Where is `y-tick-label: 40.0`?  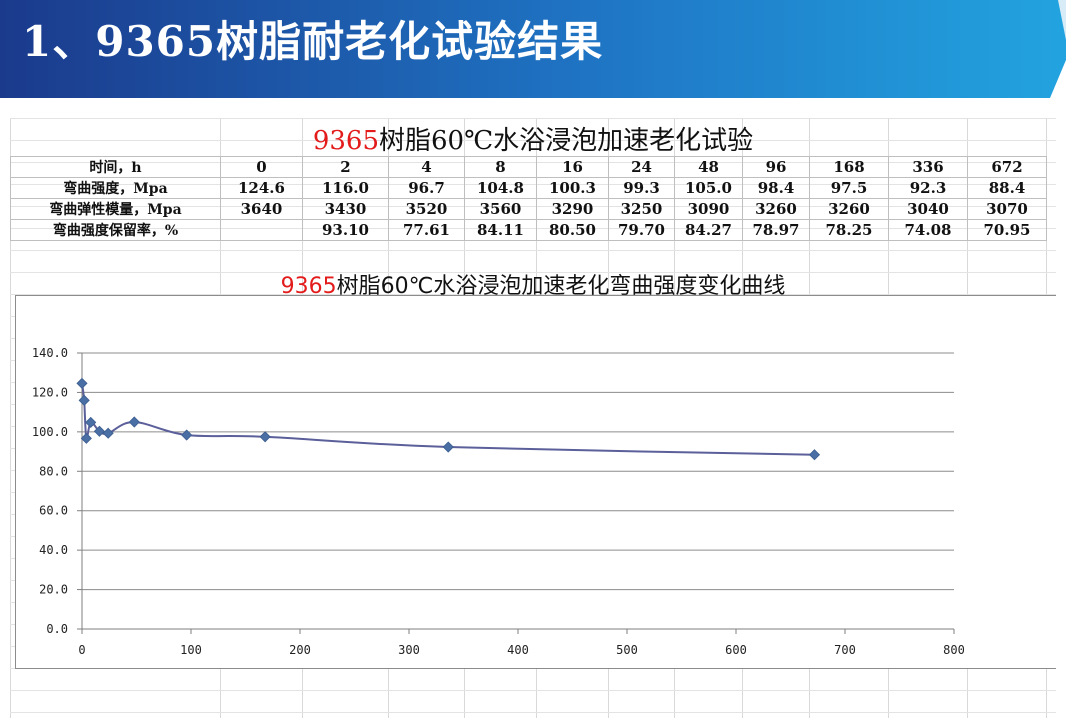
y-tick-label: 40.0 is located at coordinates (53, 550).